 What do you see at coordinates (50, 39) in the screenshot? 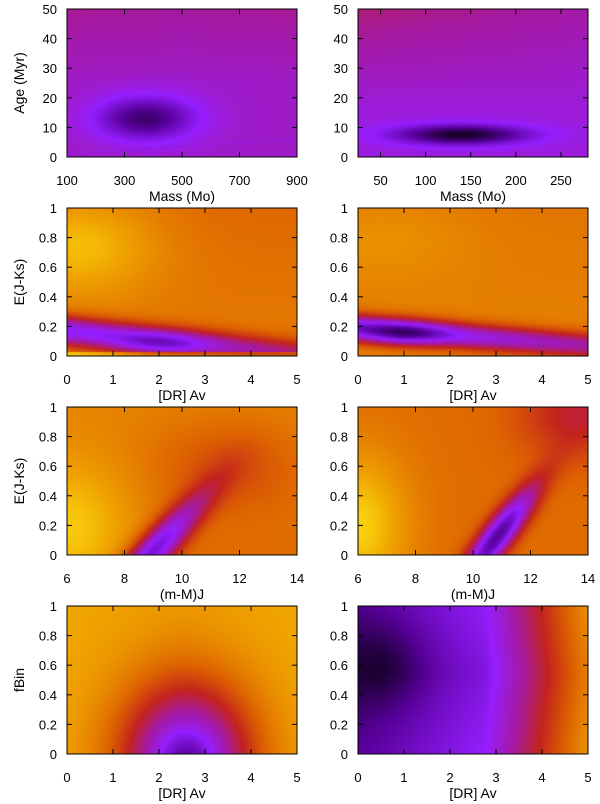
I see `y-tick-label: 40` at bounding box center [50, 39].